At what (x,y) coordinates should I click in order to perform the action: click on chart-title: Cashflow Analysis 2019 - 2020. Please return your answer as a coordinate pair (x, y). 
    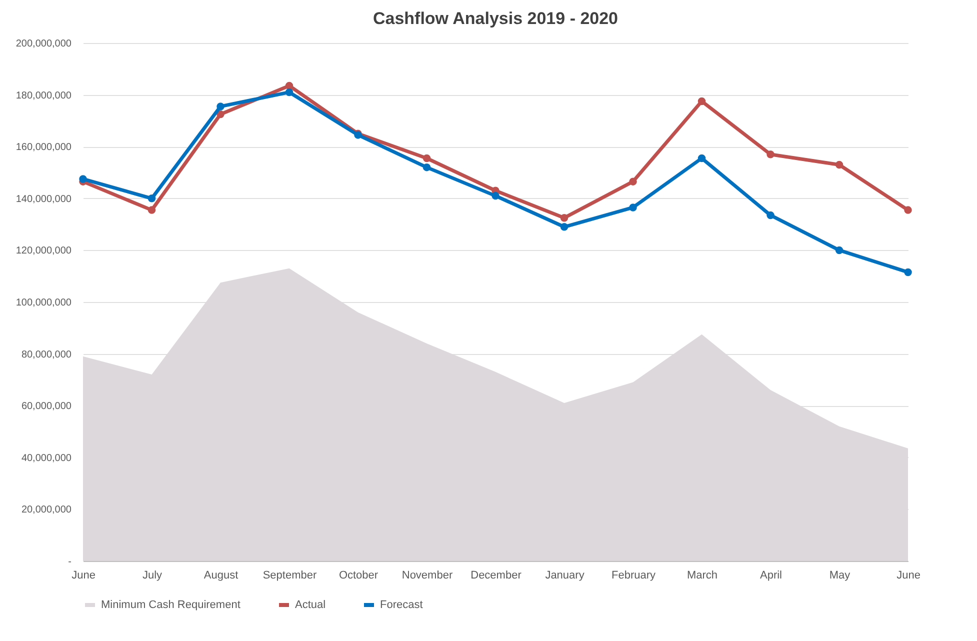
    Looking at the image, I should click on (495, 18).